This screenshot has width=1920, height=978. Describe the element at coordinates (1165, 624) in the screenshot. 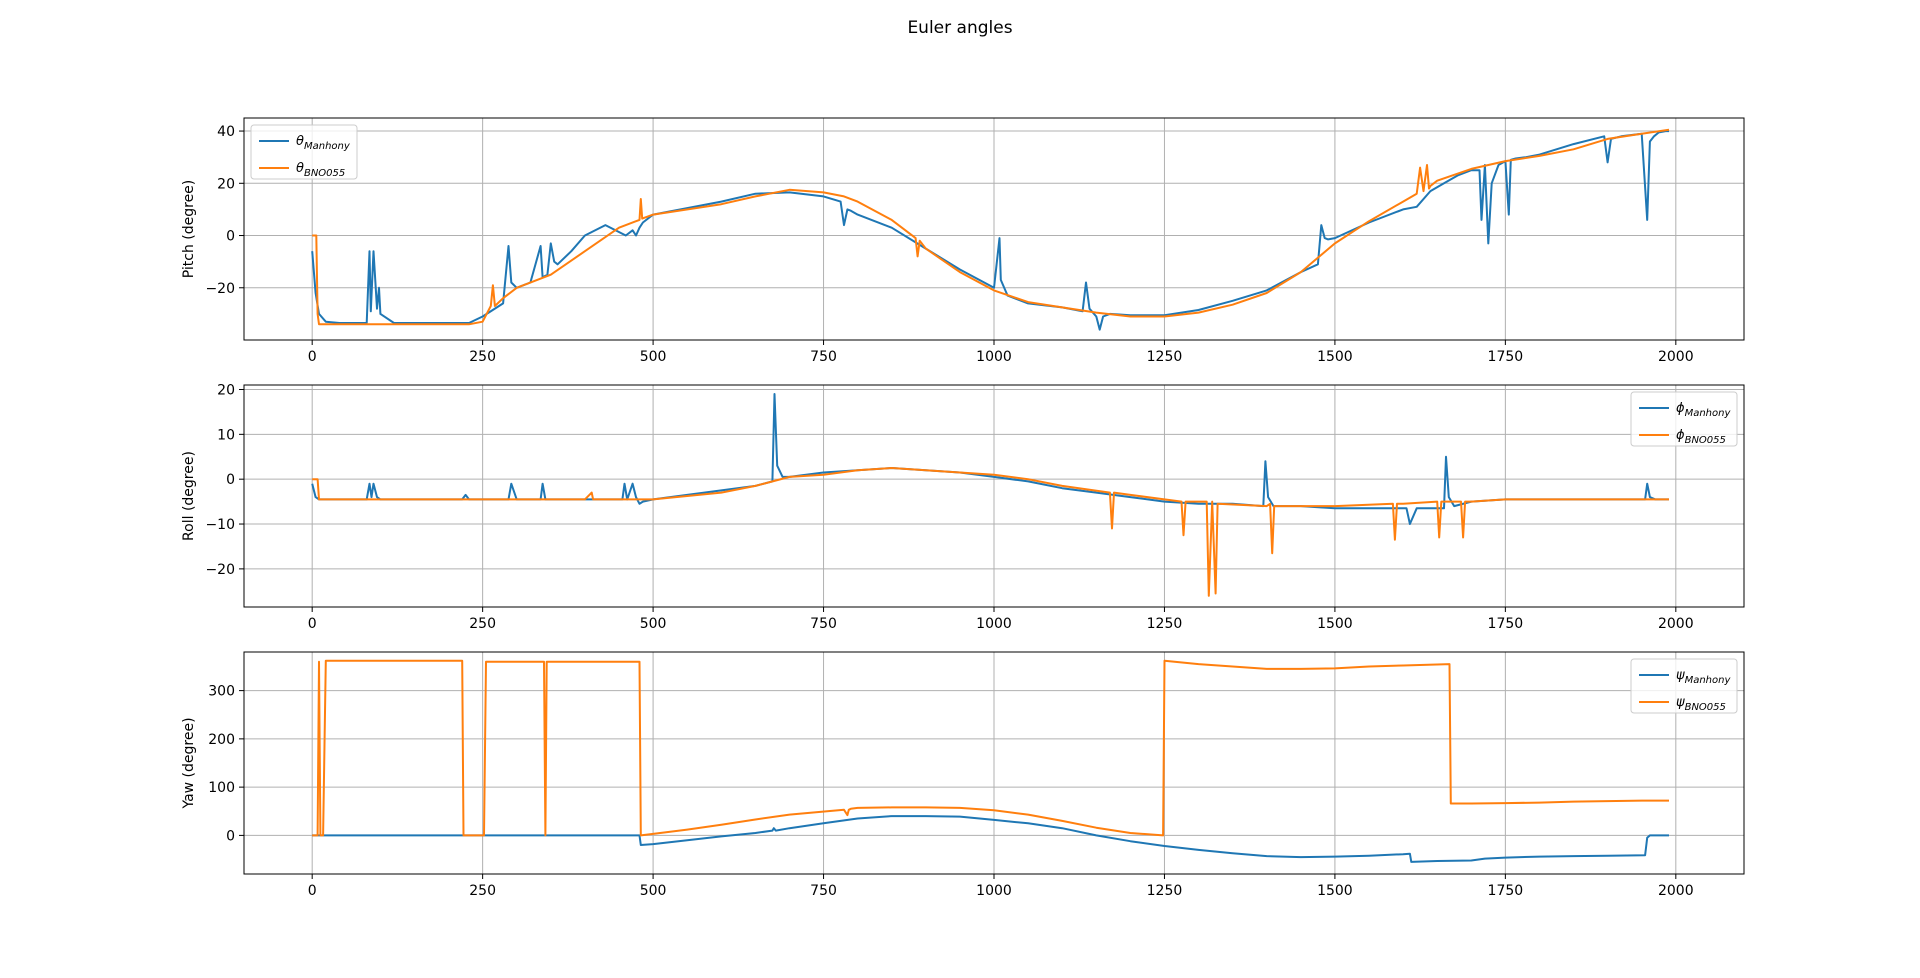

I see `roll-xtick-label: 1250` at that location.